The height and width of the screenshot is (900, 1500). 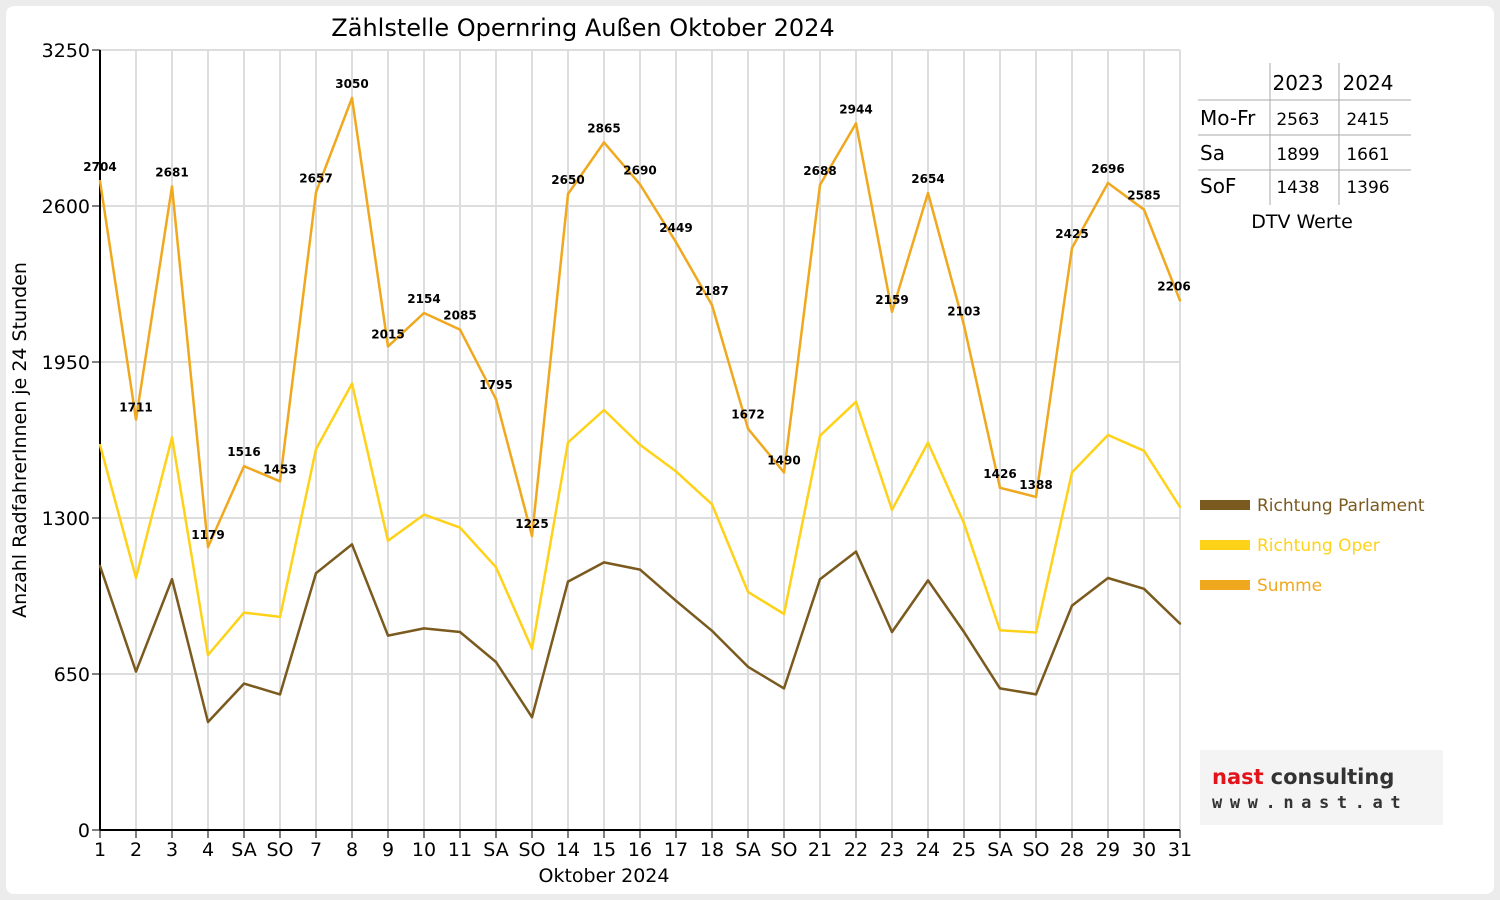 What do you see at coordinates (1289, 586) in the screenshot?
I see `legend-entry: Summe` at bounding box center [1289, 586].